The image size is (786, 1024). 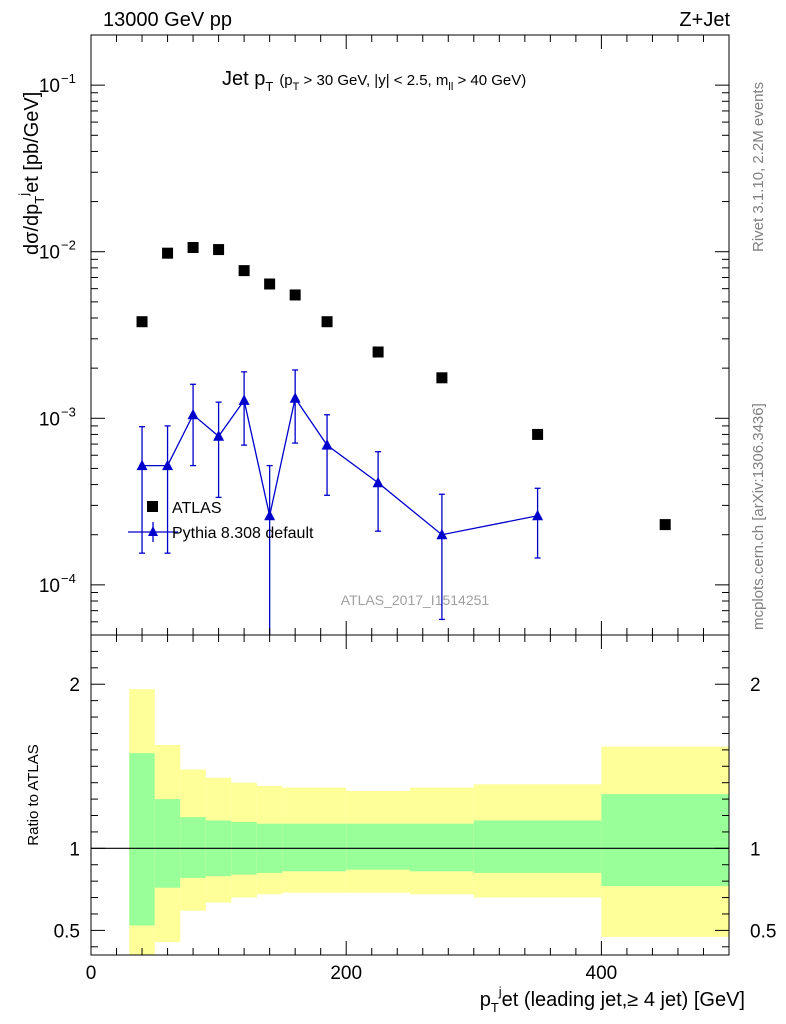 I want to click on legend-mc-label: Pythia 8.308 default, so click(x=243, y=533).